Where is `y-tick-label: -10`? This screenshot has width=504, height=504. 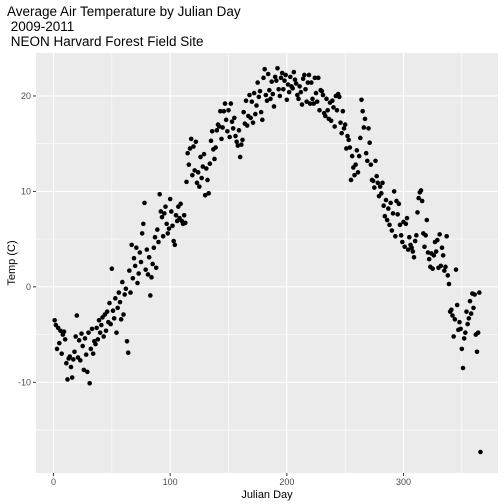
y-tick-label: -10 is located at coordinates (24, 382).